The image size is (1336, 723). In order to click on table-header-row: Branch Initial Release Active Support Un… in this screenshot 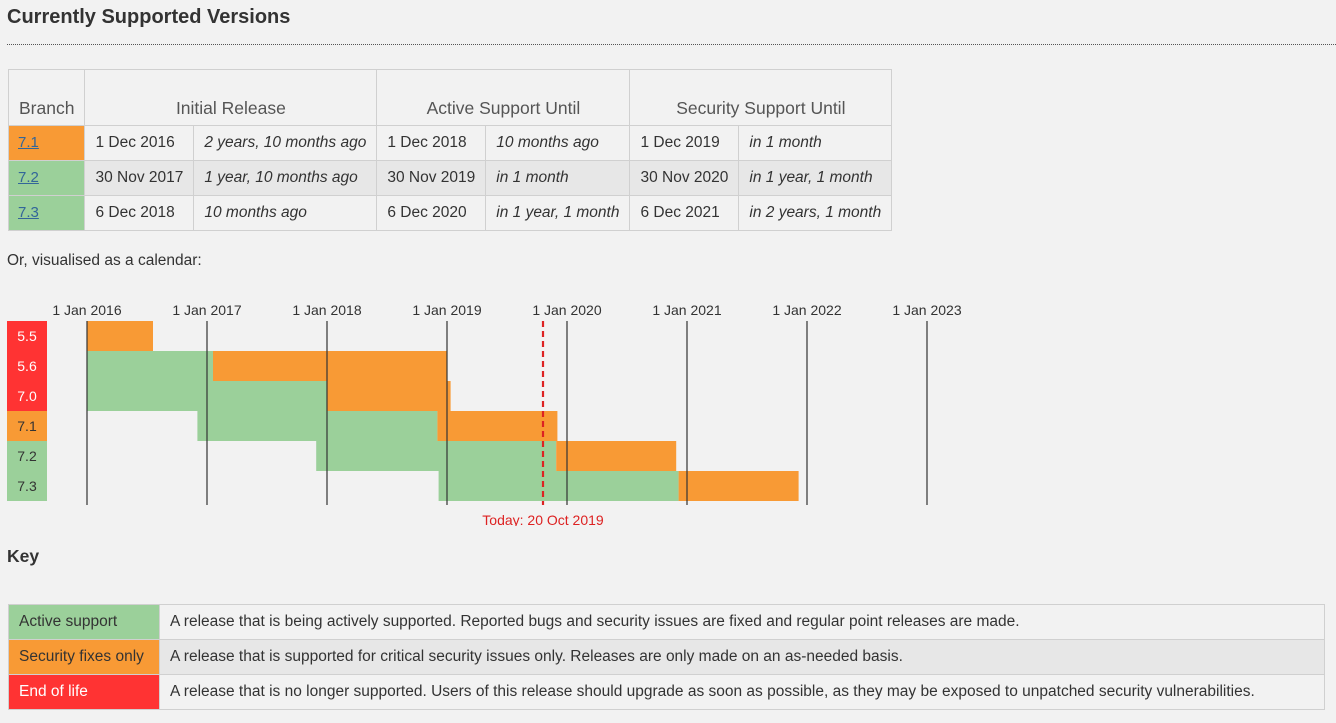, I will do `click(450, 97)`.